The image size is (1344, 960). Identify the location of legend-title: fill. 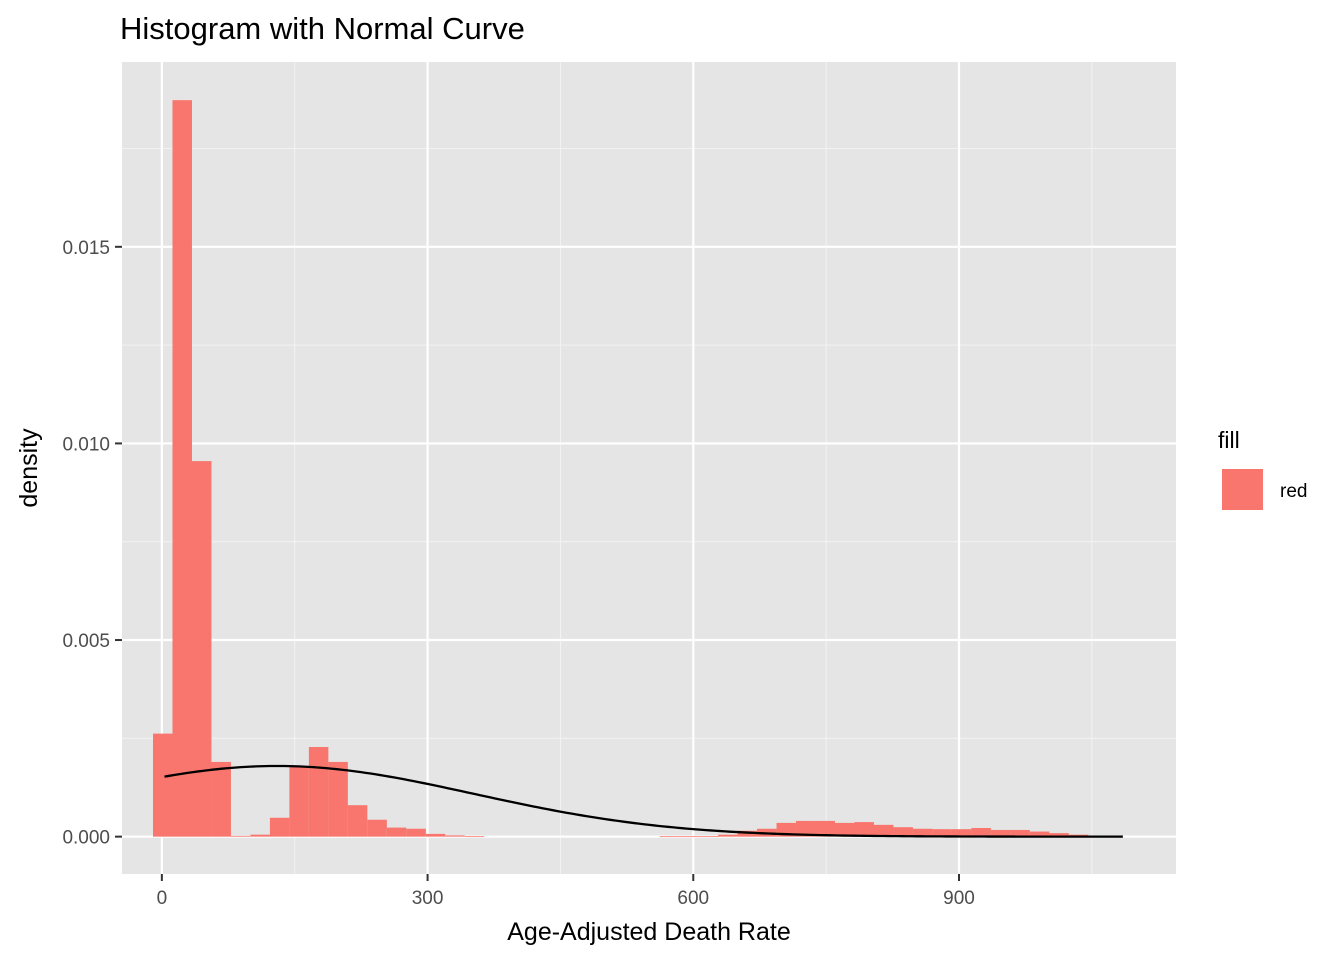
(1229, 440).